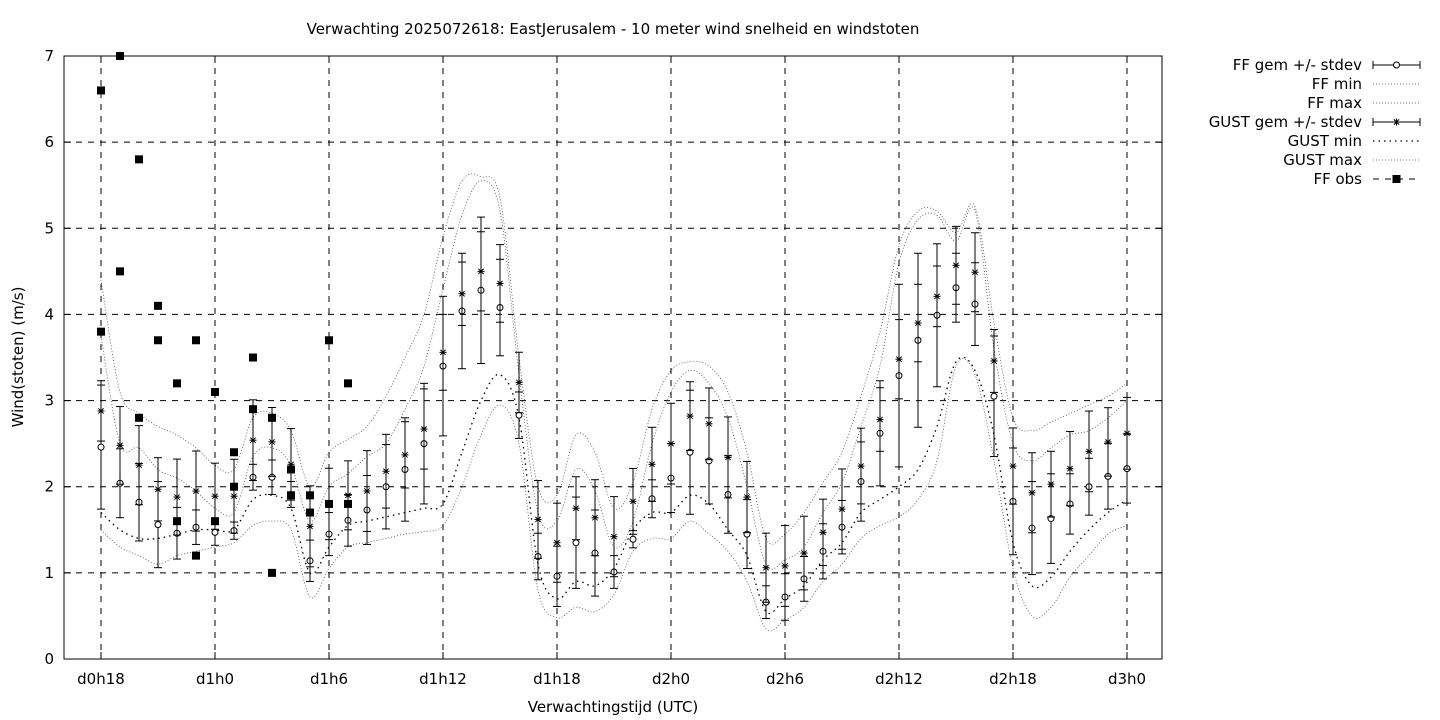 The height and width of the screenshot is (720, 1440). I want to click on legend-item: FF gem +/- stdev, so click(1327, 65).